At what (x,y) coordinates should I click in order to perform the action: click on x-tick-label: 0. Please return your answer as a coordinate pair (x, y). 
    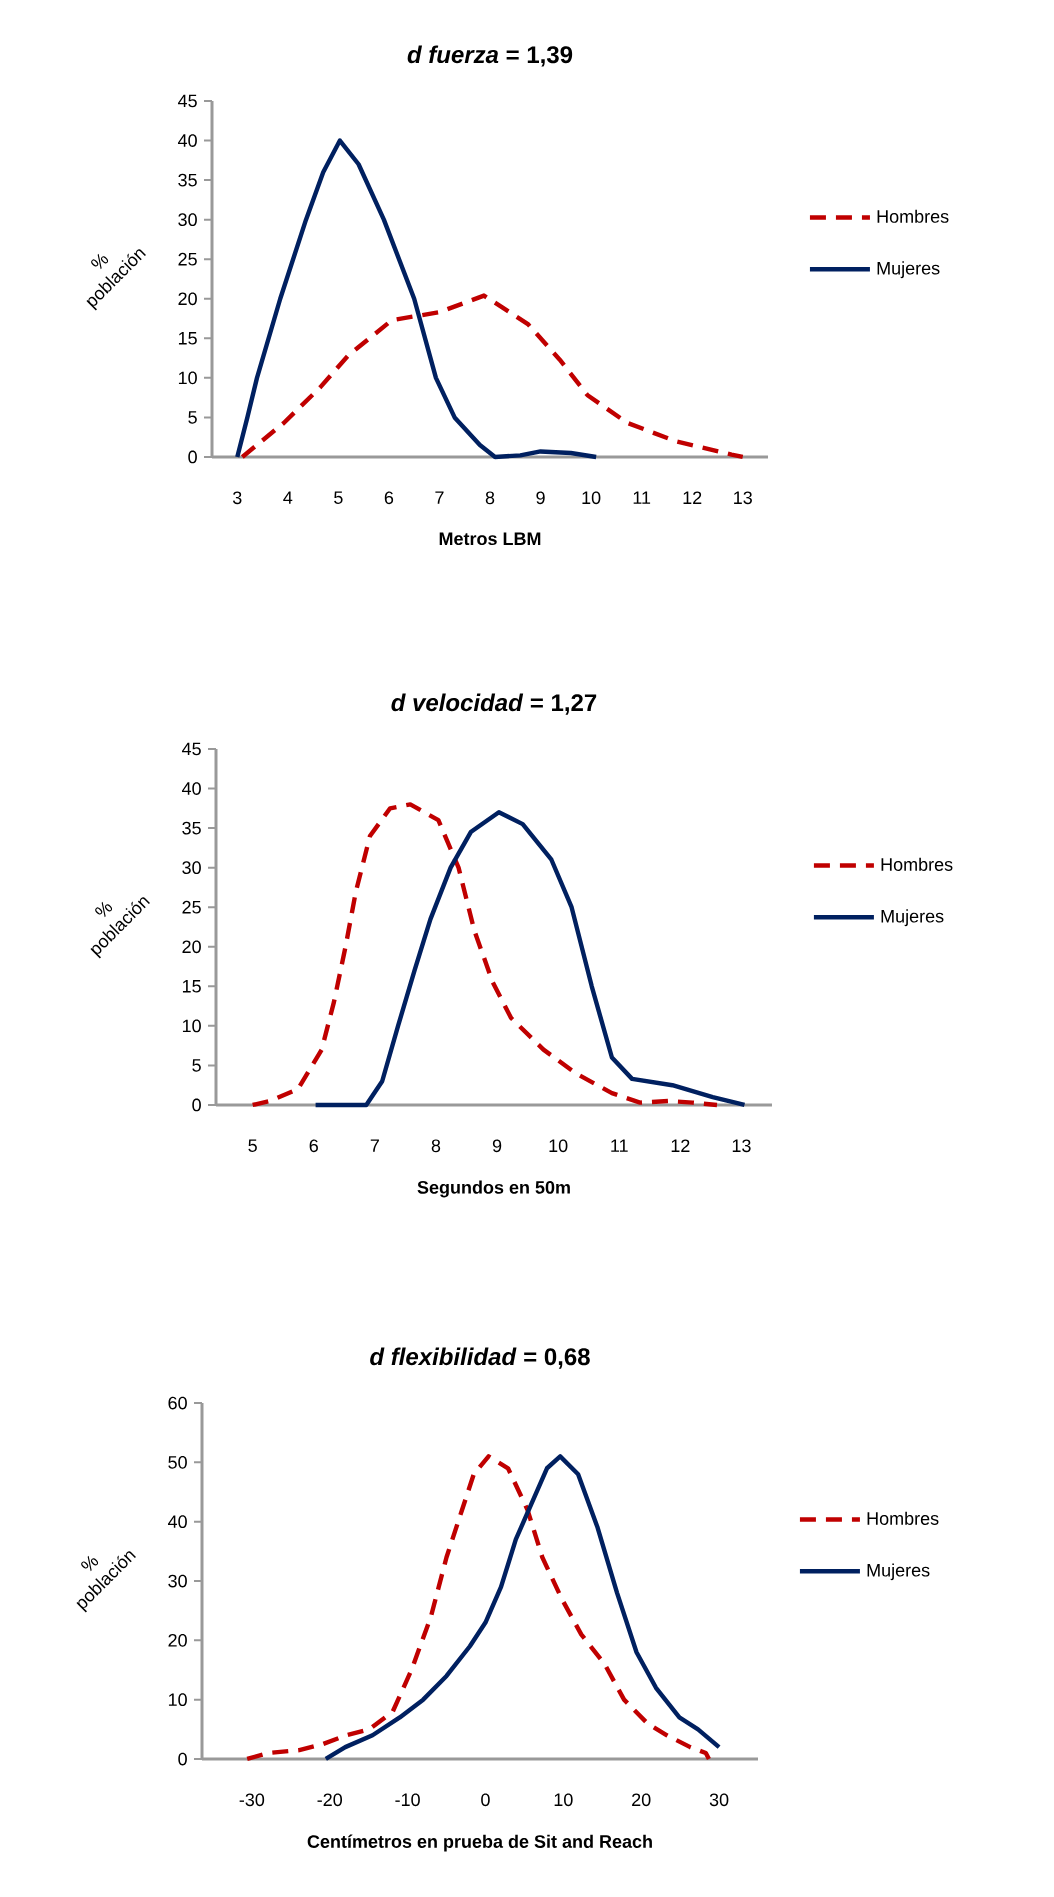
    Looking at the image, I should click on (485, 1800).